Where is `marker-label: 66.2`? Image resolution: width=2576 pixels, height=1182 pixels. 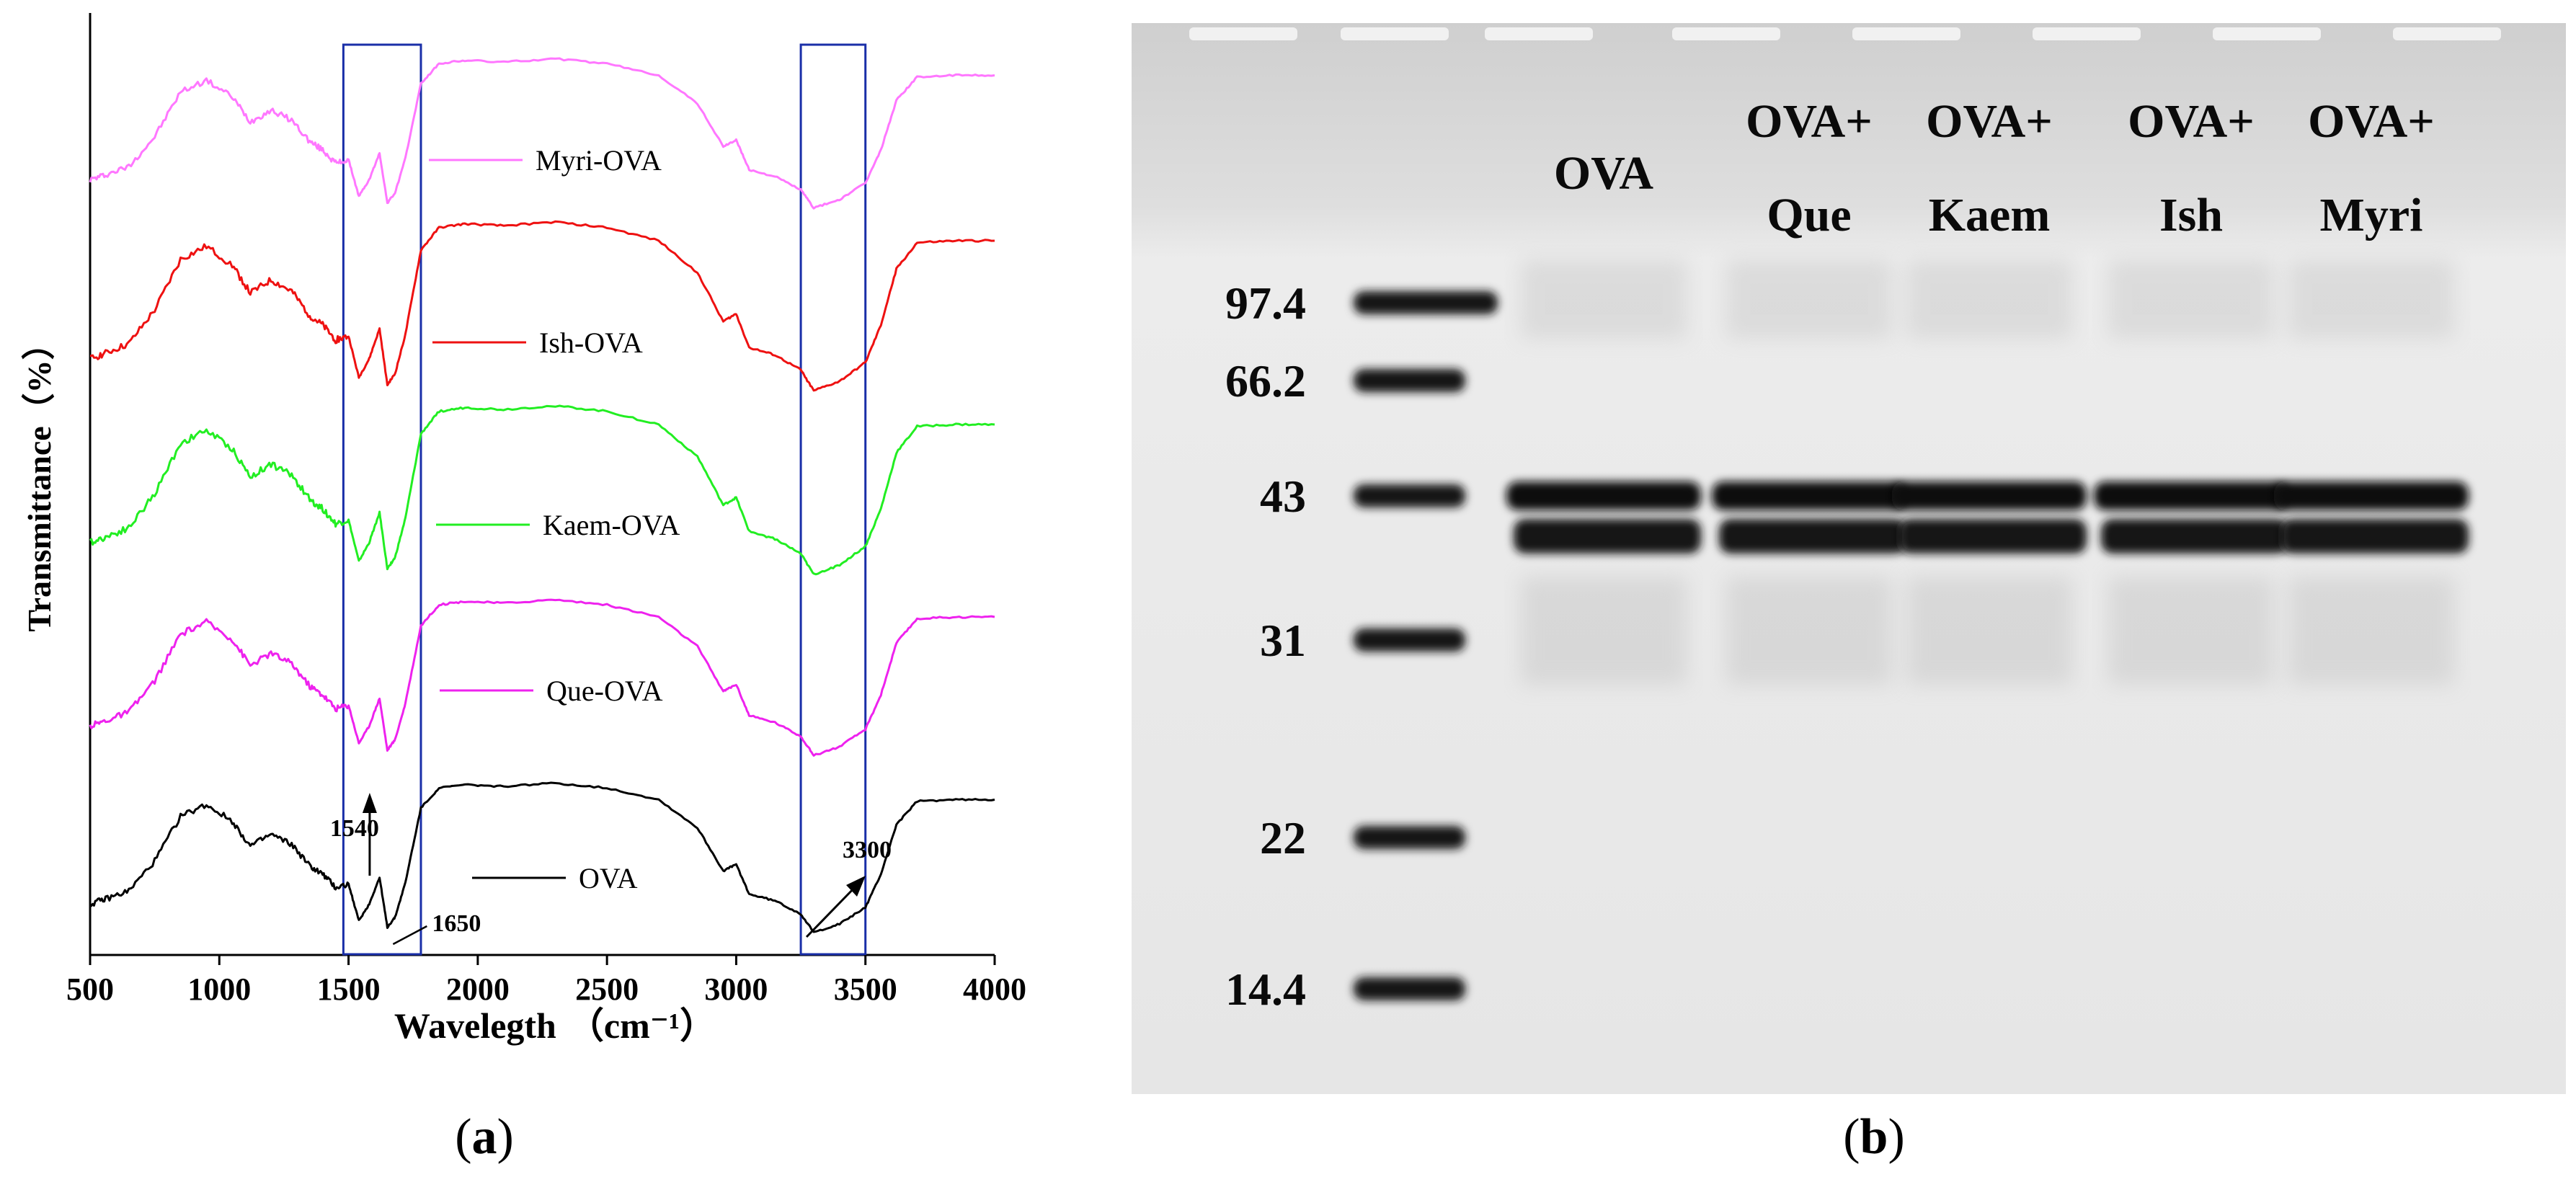 marker-label: 66.2 is located at coordinates (1265, 380).